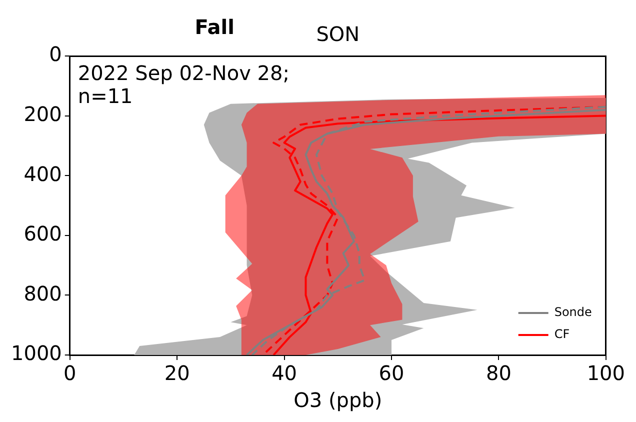  Describe the element at coordinates (43, 174) in the screenshot. I see `y-tick-label: 400` at that location.